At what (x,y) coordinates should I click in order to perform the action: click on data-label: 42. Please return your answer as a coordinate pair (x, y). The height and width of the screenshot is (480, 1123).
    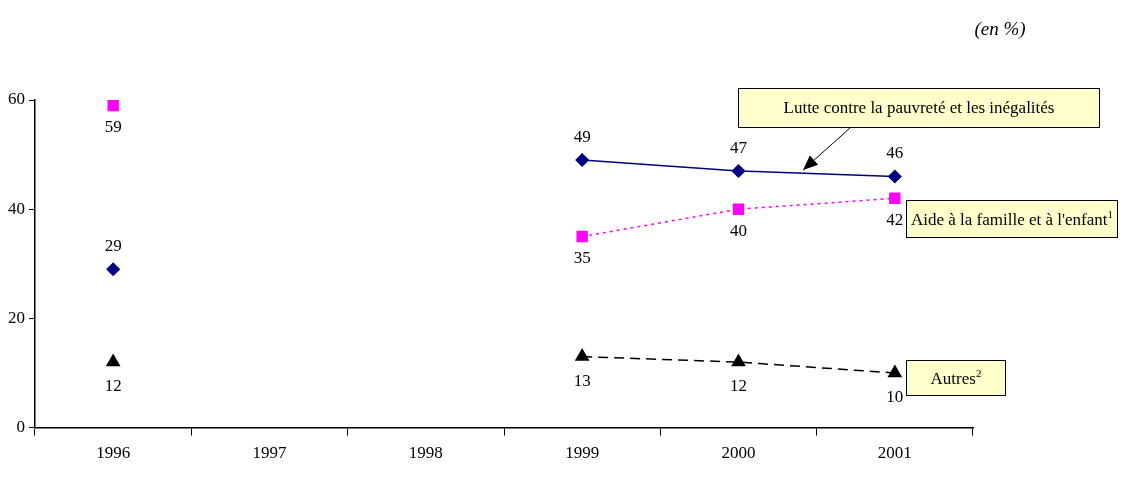
    Looking at the image, I should click on (895, 220).